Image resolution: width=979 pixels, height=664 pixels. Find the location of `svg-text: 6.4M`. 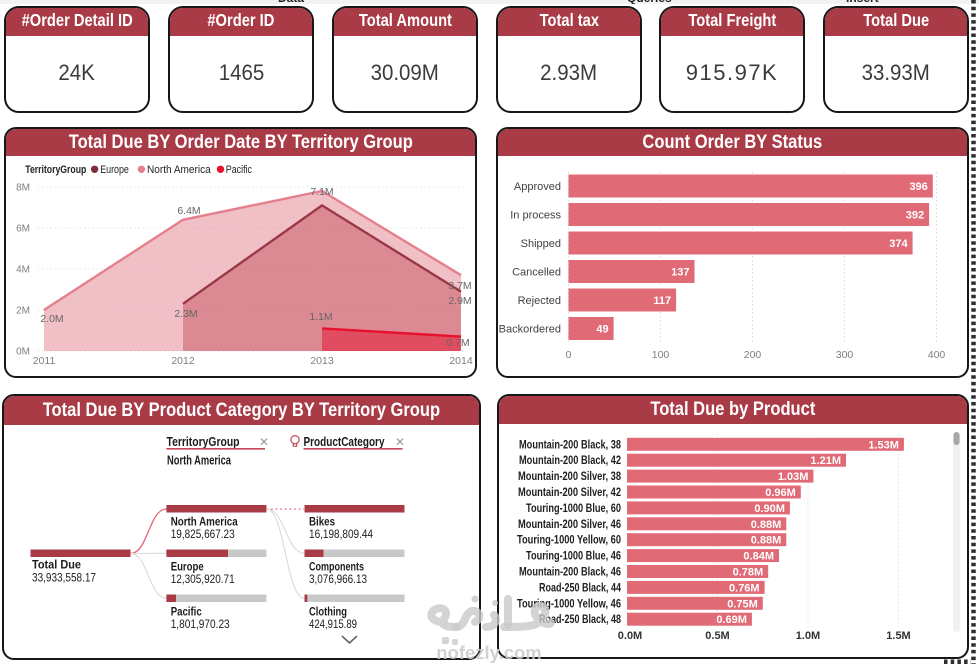

svg-text: 6.4M is located at coordinates (188, 211).